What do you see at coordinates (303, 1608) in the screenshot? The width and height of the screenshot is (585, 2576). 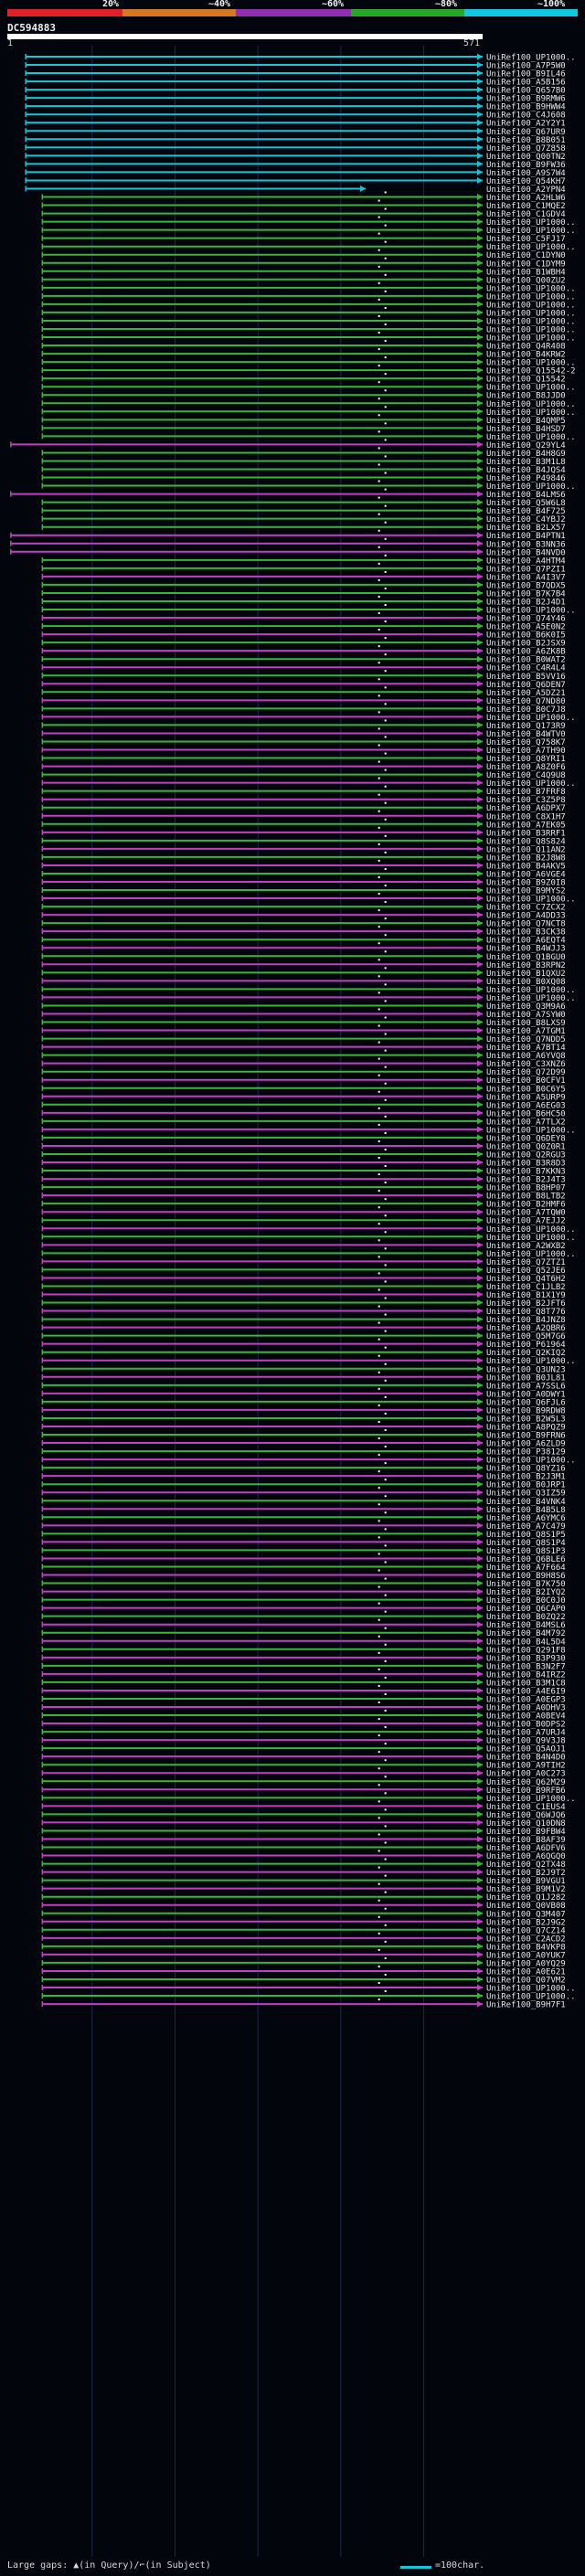 I see `hit-row: UniRef100_Q6CAP0` at bounding box center [303, 1608].